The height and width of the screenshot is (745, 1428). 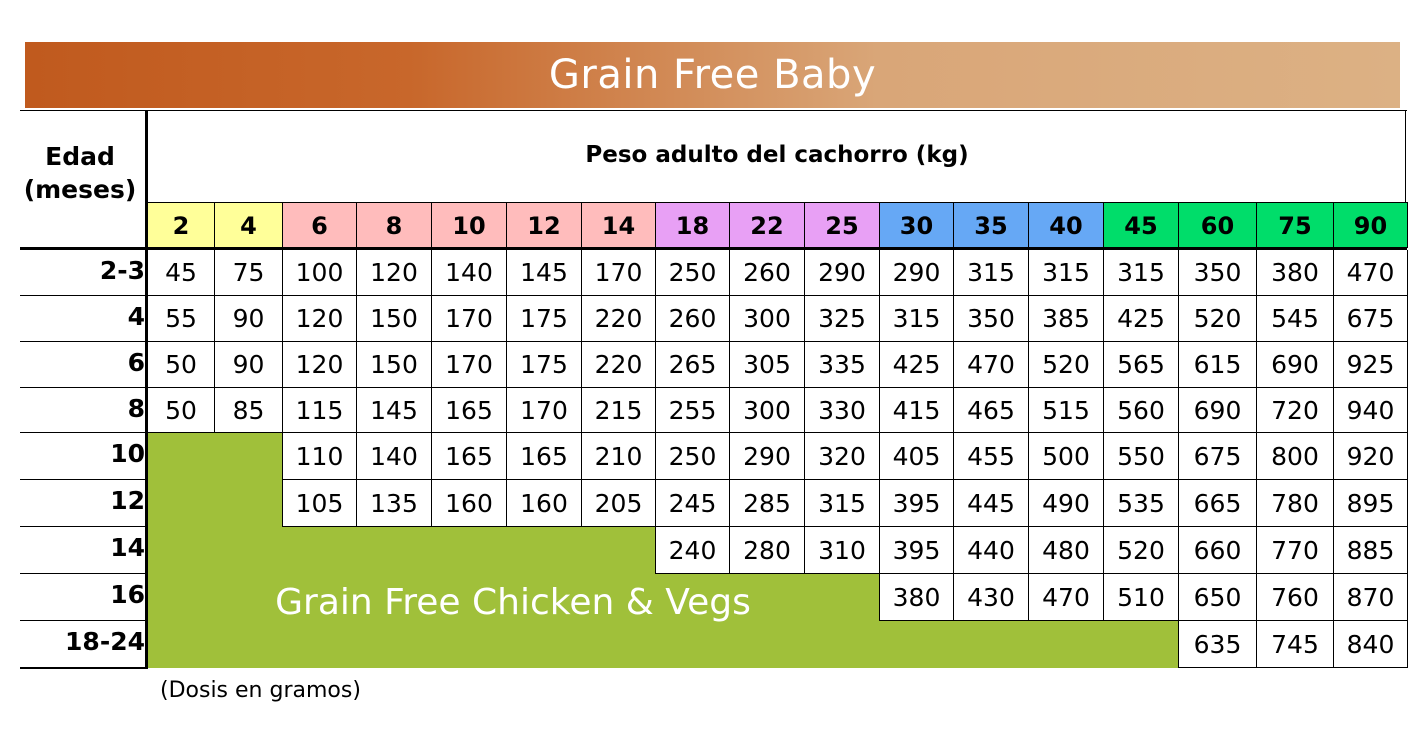 I want to click on dose-cell: 320, so click(x=841, y=456).